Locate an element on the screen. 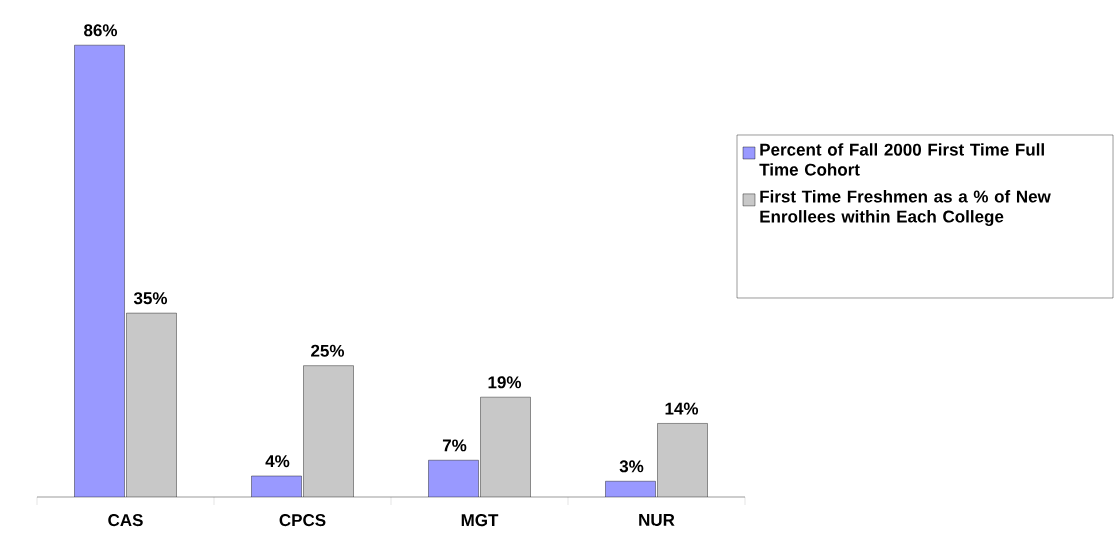 Image resolution: width=1114 pixels, height=550 pixels. x-tick-label: CPCS is located at coordinates (302, 520).